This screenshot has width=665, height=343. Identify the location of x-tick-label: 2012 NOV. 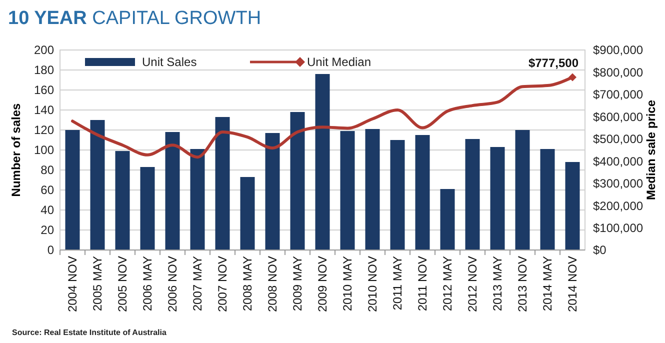
(473, 284).